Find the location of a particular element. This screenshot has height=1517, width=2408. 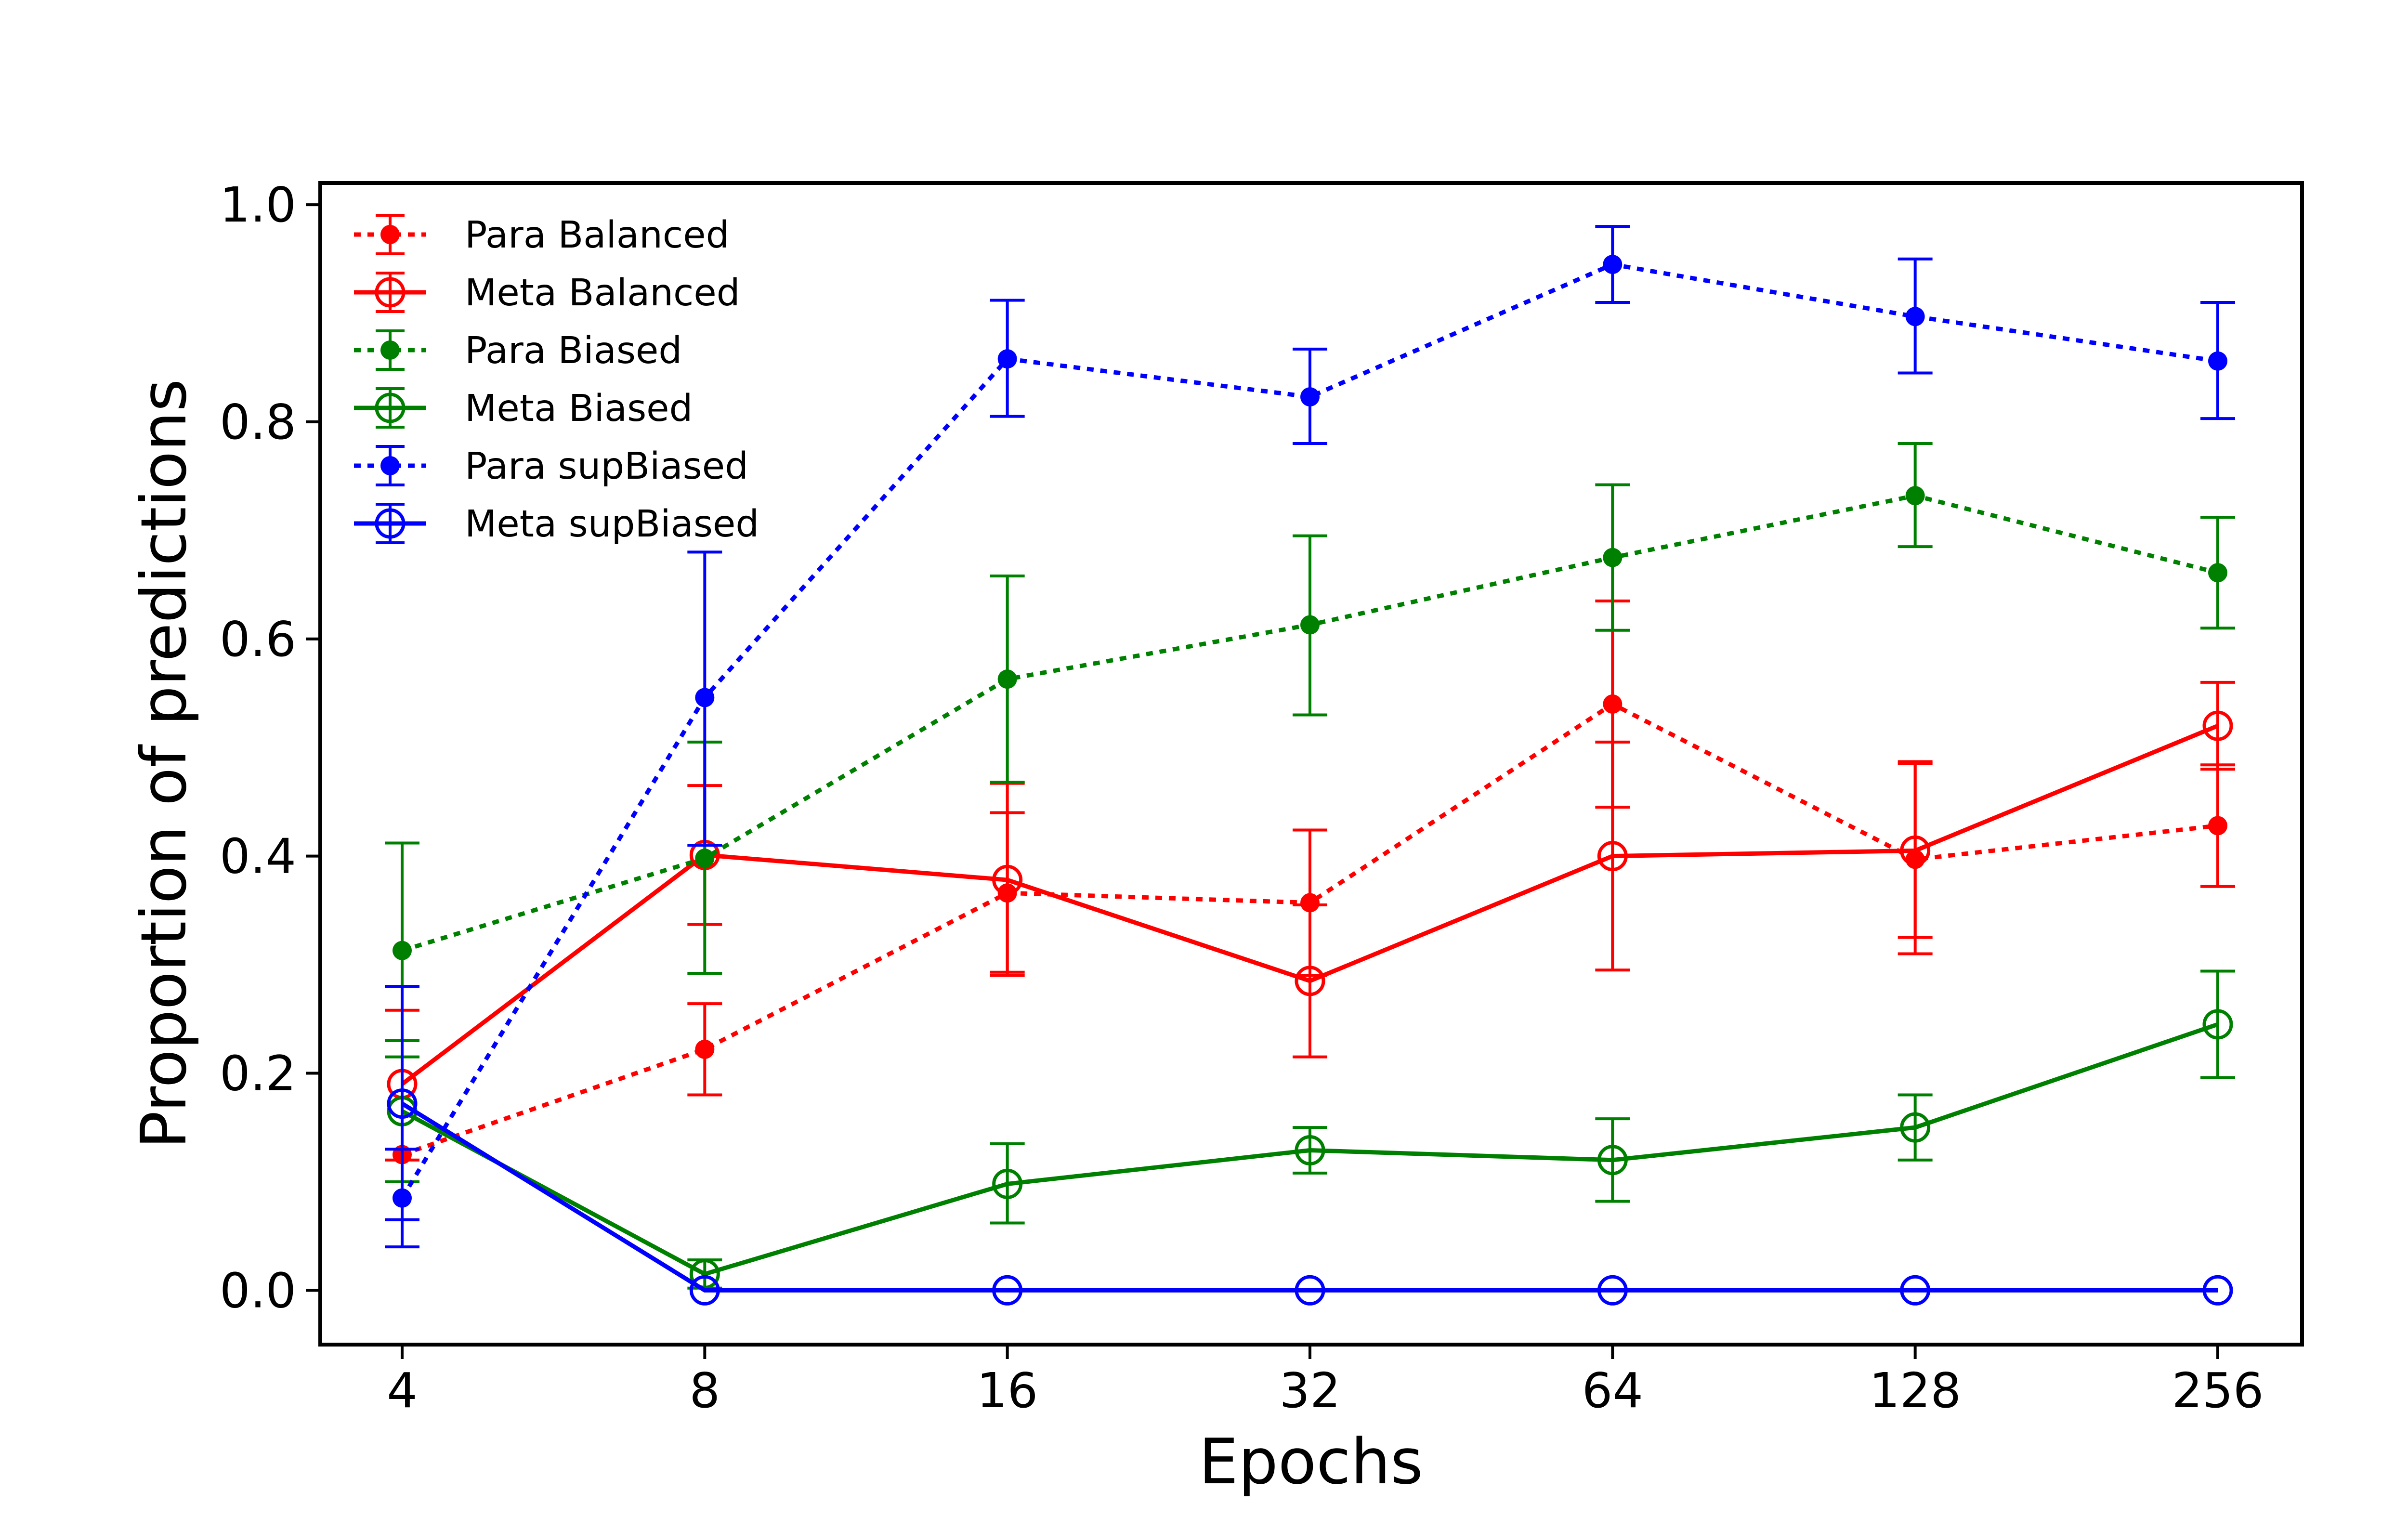

legend-label: Meta supBiased is located at coordinates (612, 524).